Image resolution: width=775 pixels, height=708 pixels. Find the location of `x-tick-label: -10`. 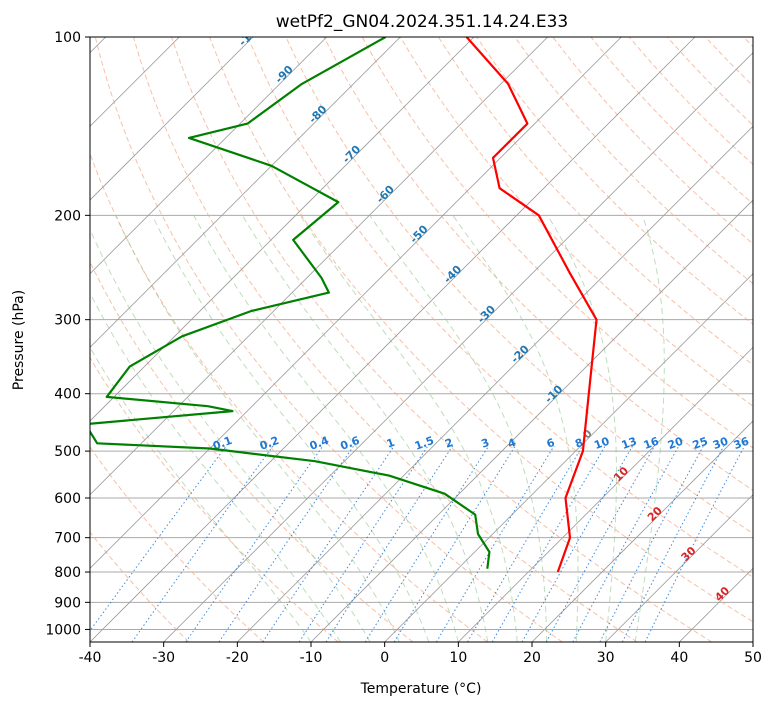

x-tick-label: -10 is located at coordinates (311, 658).